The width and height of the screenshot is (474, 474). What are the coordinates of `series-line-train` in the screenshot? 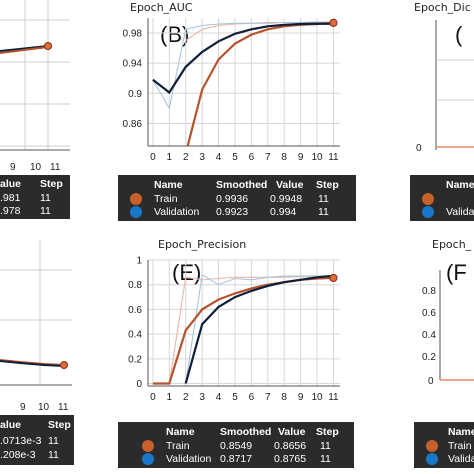 It's located at (260, 83).